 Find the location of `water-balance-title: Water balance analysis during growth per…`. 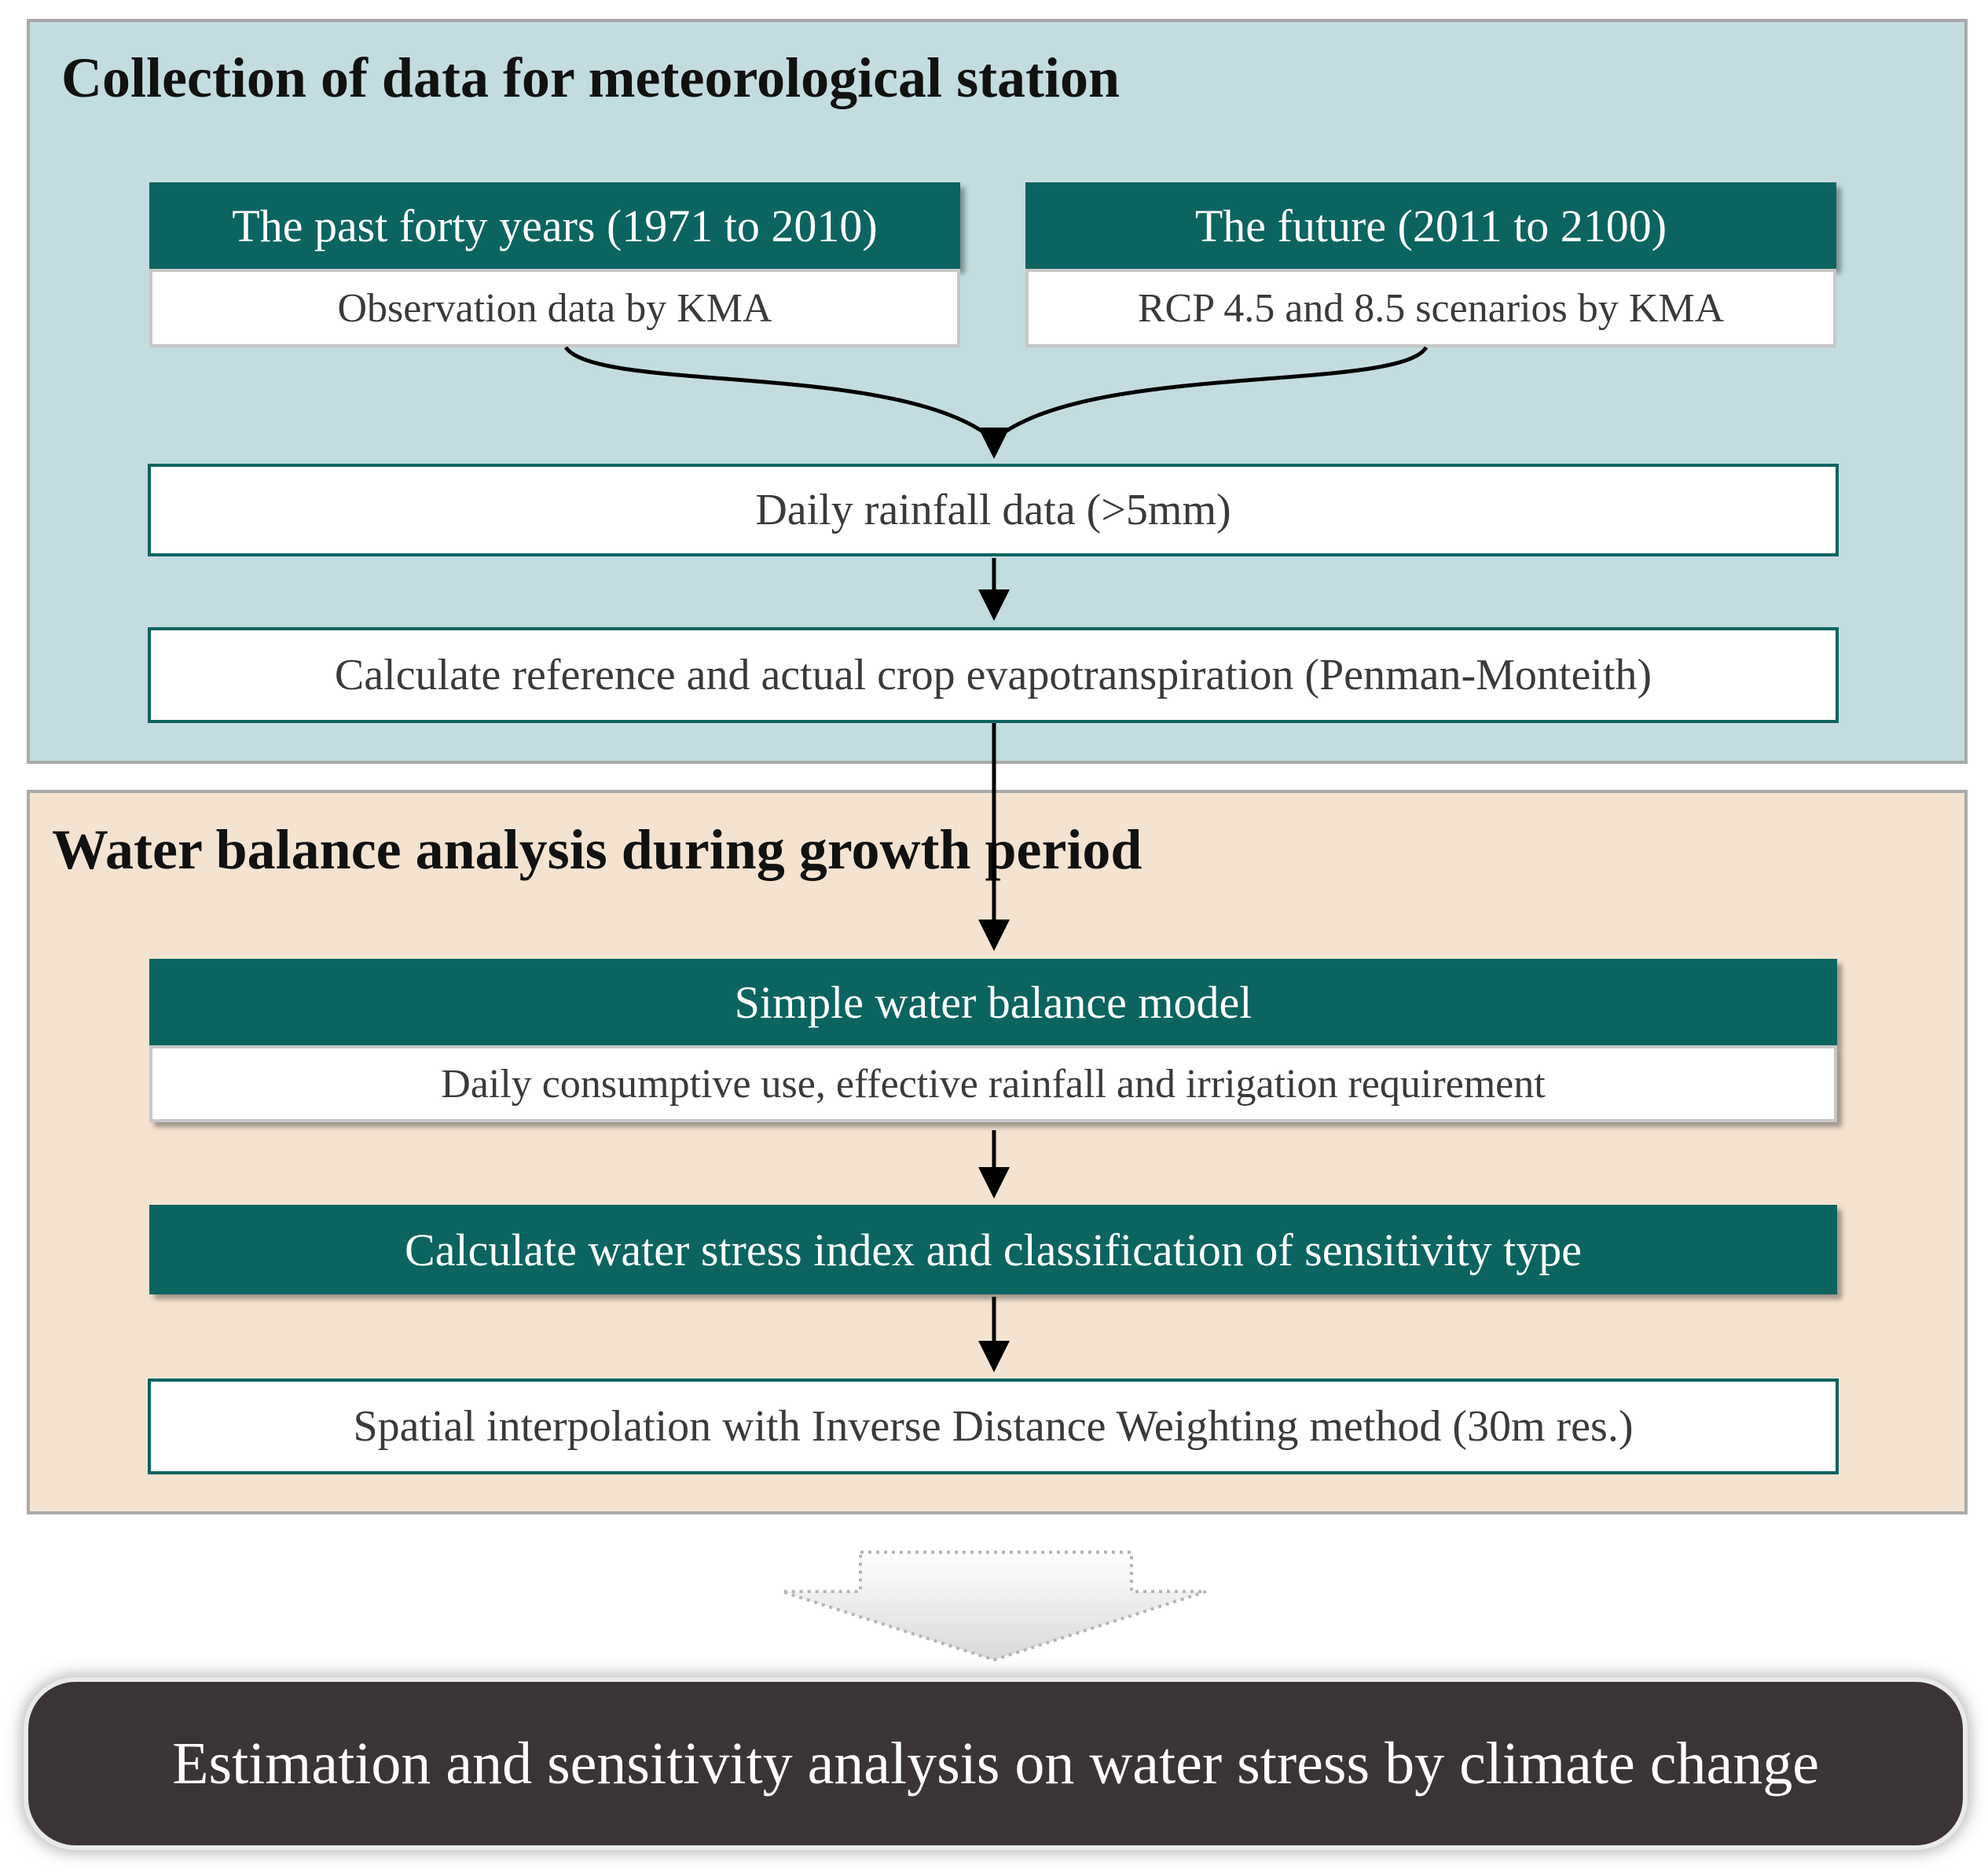

water-balance-title: Water balance analysis during growth per… is located at coordinates (597, 849).